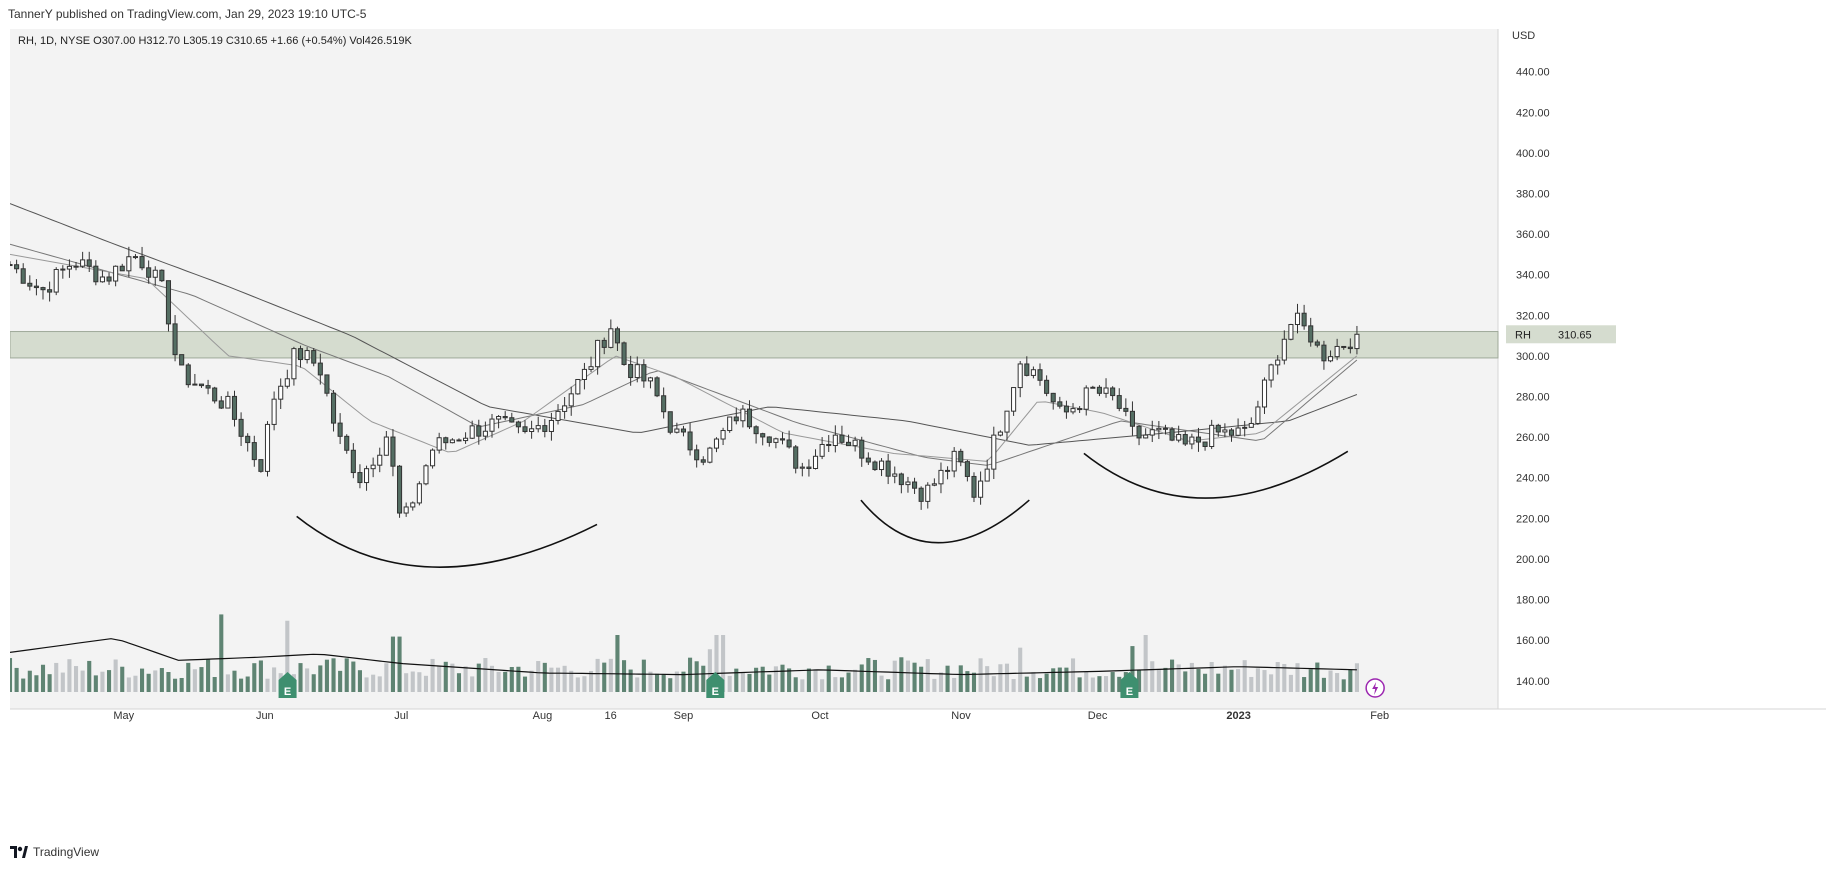  What do you see at coordinates (1375, 688) in the screenshot?
I see `dividend-bolt-icon` at bounding box center [1375, 688].